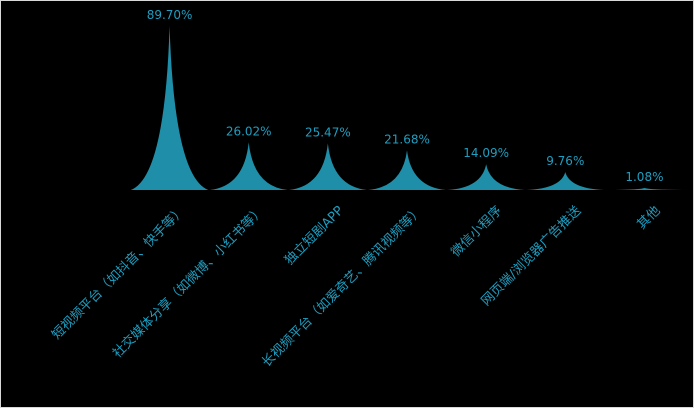 The width and height of the screenshot is (694, 408). I want to click on data-label: 14.09%, so click(486, 153).